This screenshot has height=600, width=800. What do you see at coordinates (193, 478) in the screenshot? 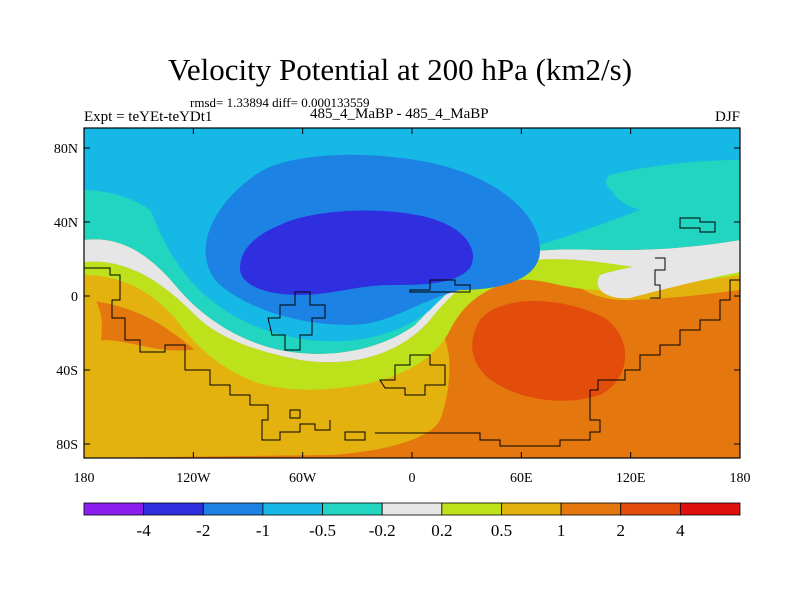
I see `lon-tick-label: 120W` at bounding box center [193, 478].